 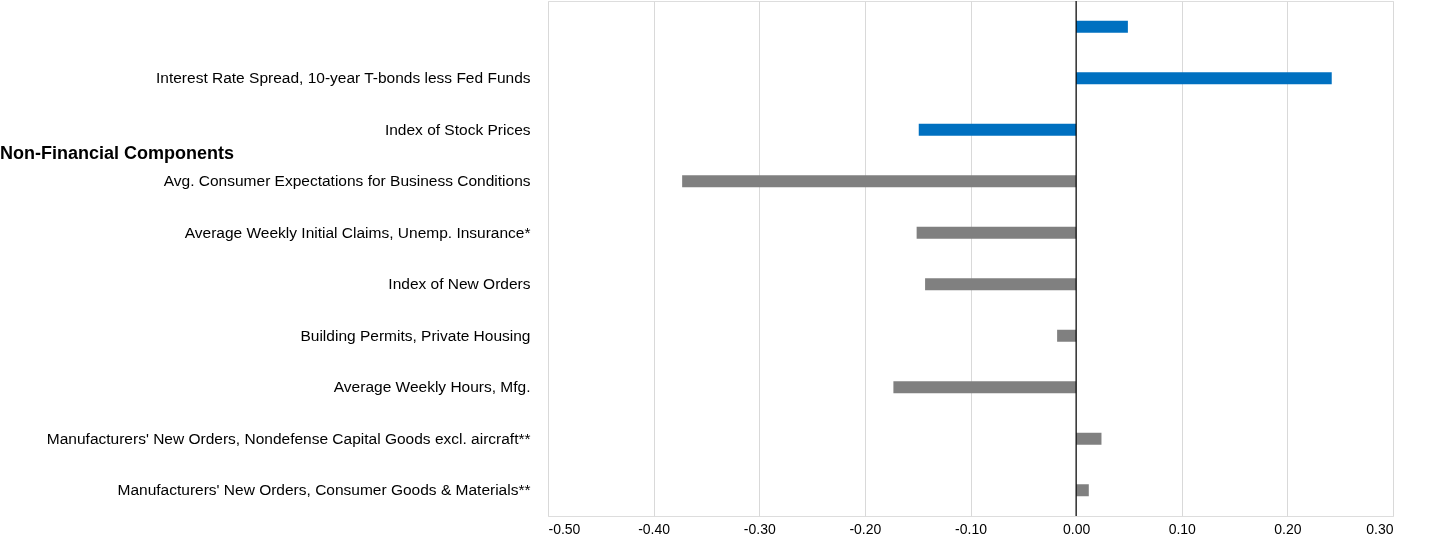 What do you see at coordinates (324, 490) in the screenshot?
I see `y-tick-label: Manufacturers' New Orders, Consumer Goods & Materials**` at bounding box center [324, 490].